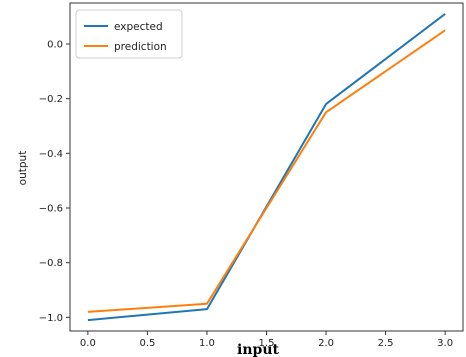 The width and height of the screenshot is (466, 357). I want to click on y-tick-label: −0.2, so click(51, 99).